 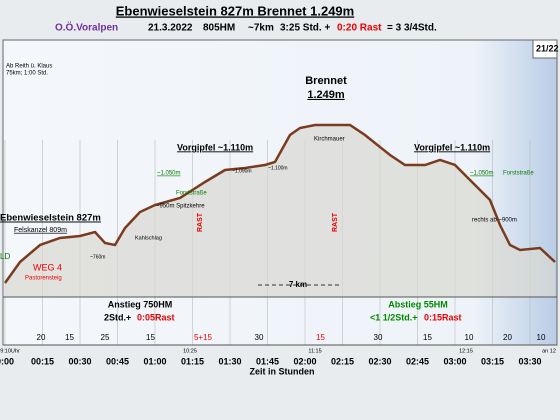 What do you see at coordinates (394, 317) in the screenshot?
I see `descent-time: <1 1/2Std.+` at bounding box center [394, 317].